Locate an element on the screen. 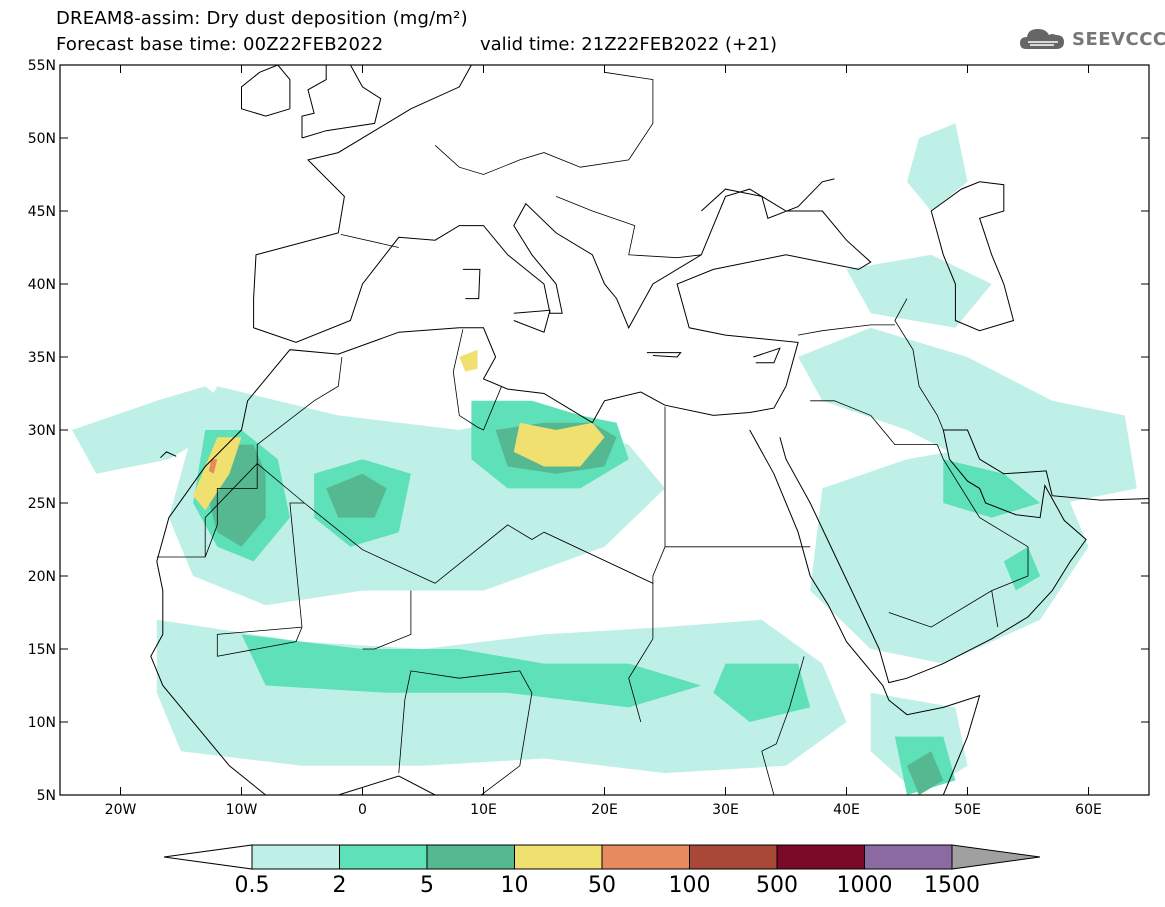  mali-niger is located at coordinates (387, 620).